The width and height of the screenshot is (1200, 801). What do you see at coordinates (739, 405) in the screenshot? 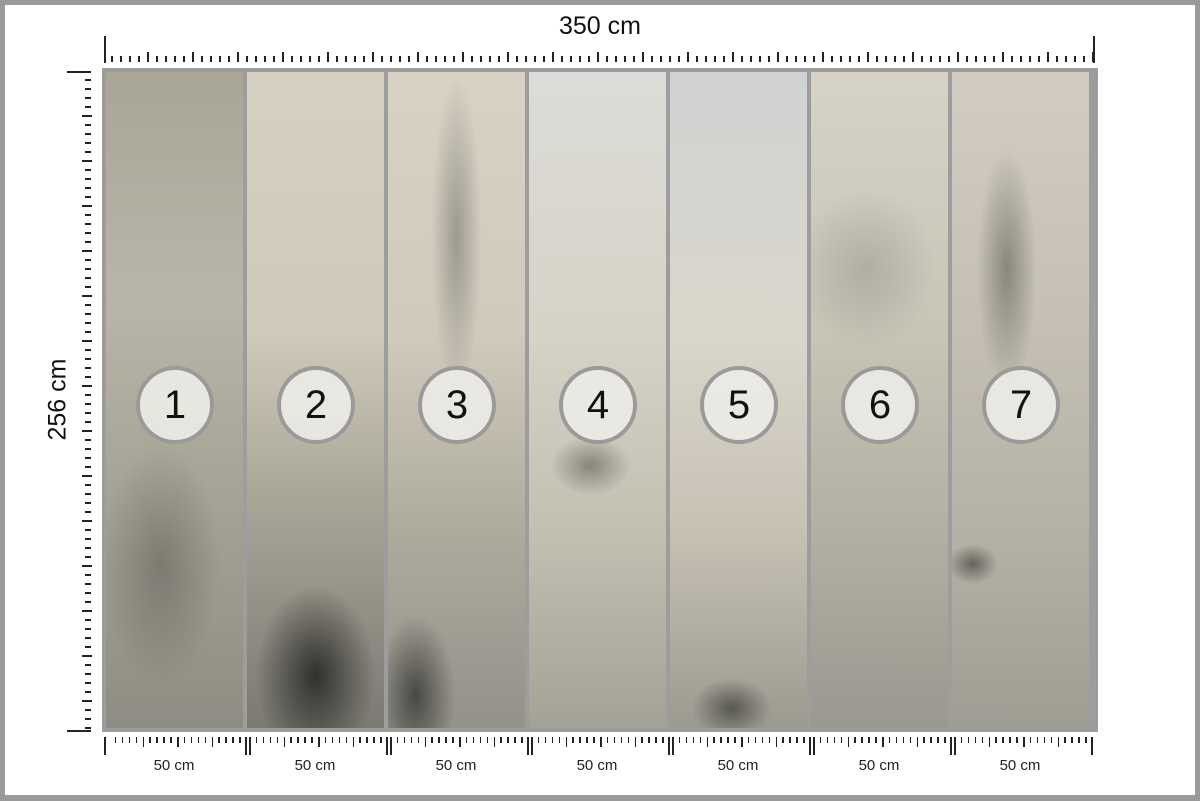
I see `panel-number-badge: 5` at bounding box center [739, 405].